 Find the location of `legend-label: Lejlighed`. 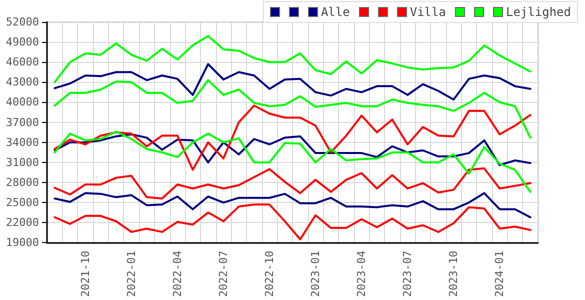

legend-label: Lejlighed is located at coordinates (538, 12).